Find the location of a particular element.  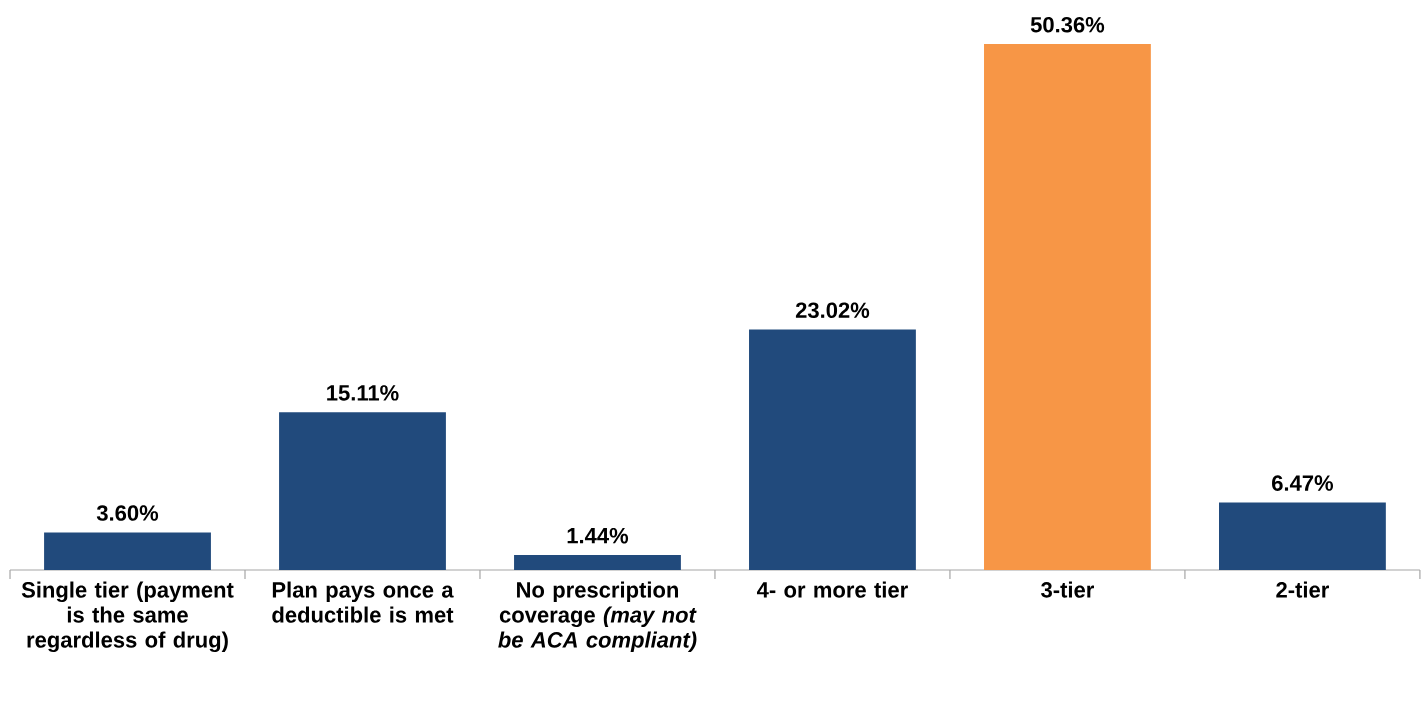

data-label: 23.02% is located at coordinates (832, 310).